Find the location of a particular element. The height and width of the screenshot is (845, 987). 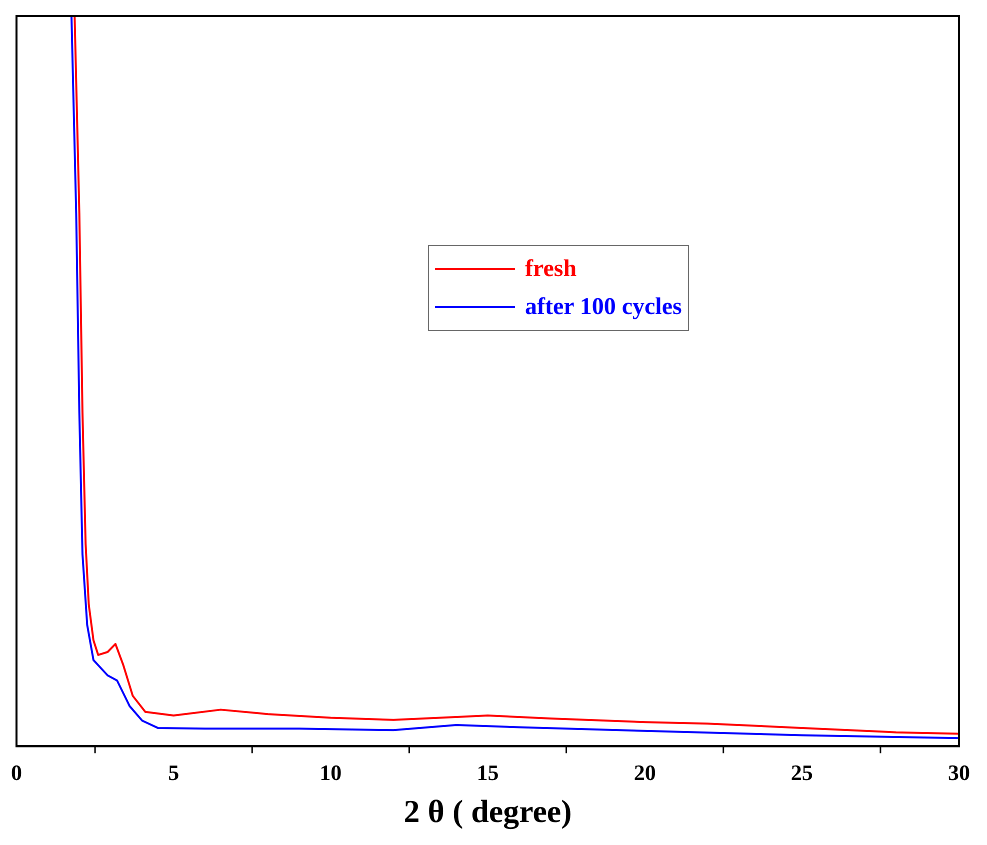

x-tick-label: 5 is located at coordinates (174, 773).